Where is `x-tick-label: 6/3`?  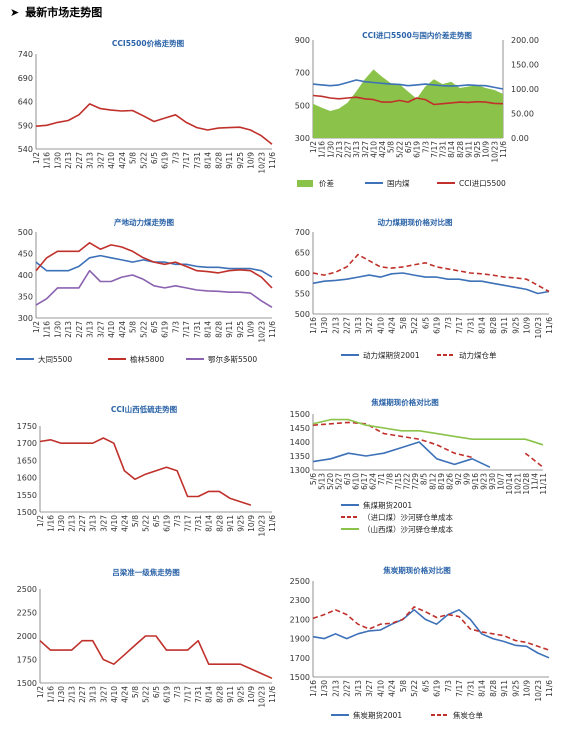 x-tick-label: 6/3 is located at coordinates (347, 479).